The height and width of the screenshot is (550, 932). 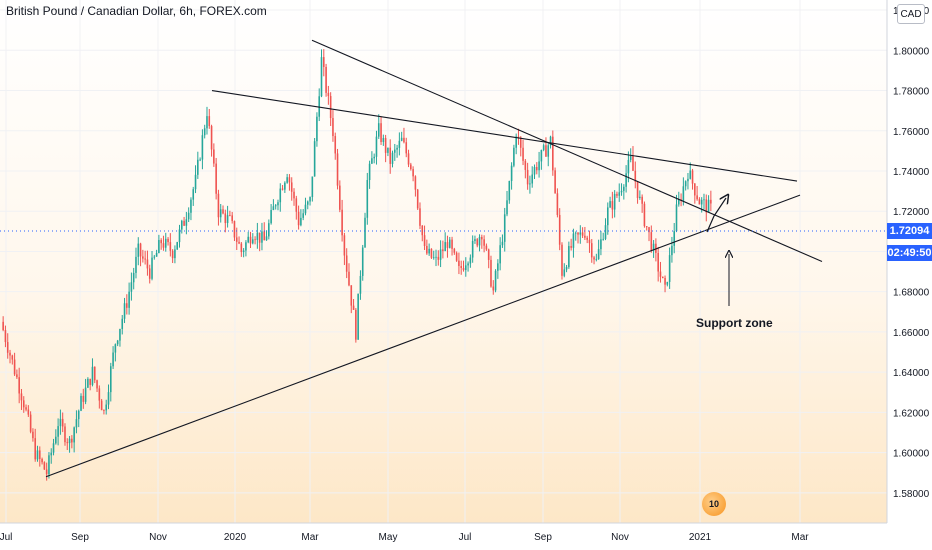 What do you see at coordinates (388, 537) in the screenshot?
I see `x-tick-label: May` at bounding box center [388, 537].